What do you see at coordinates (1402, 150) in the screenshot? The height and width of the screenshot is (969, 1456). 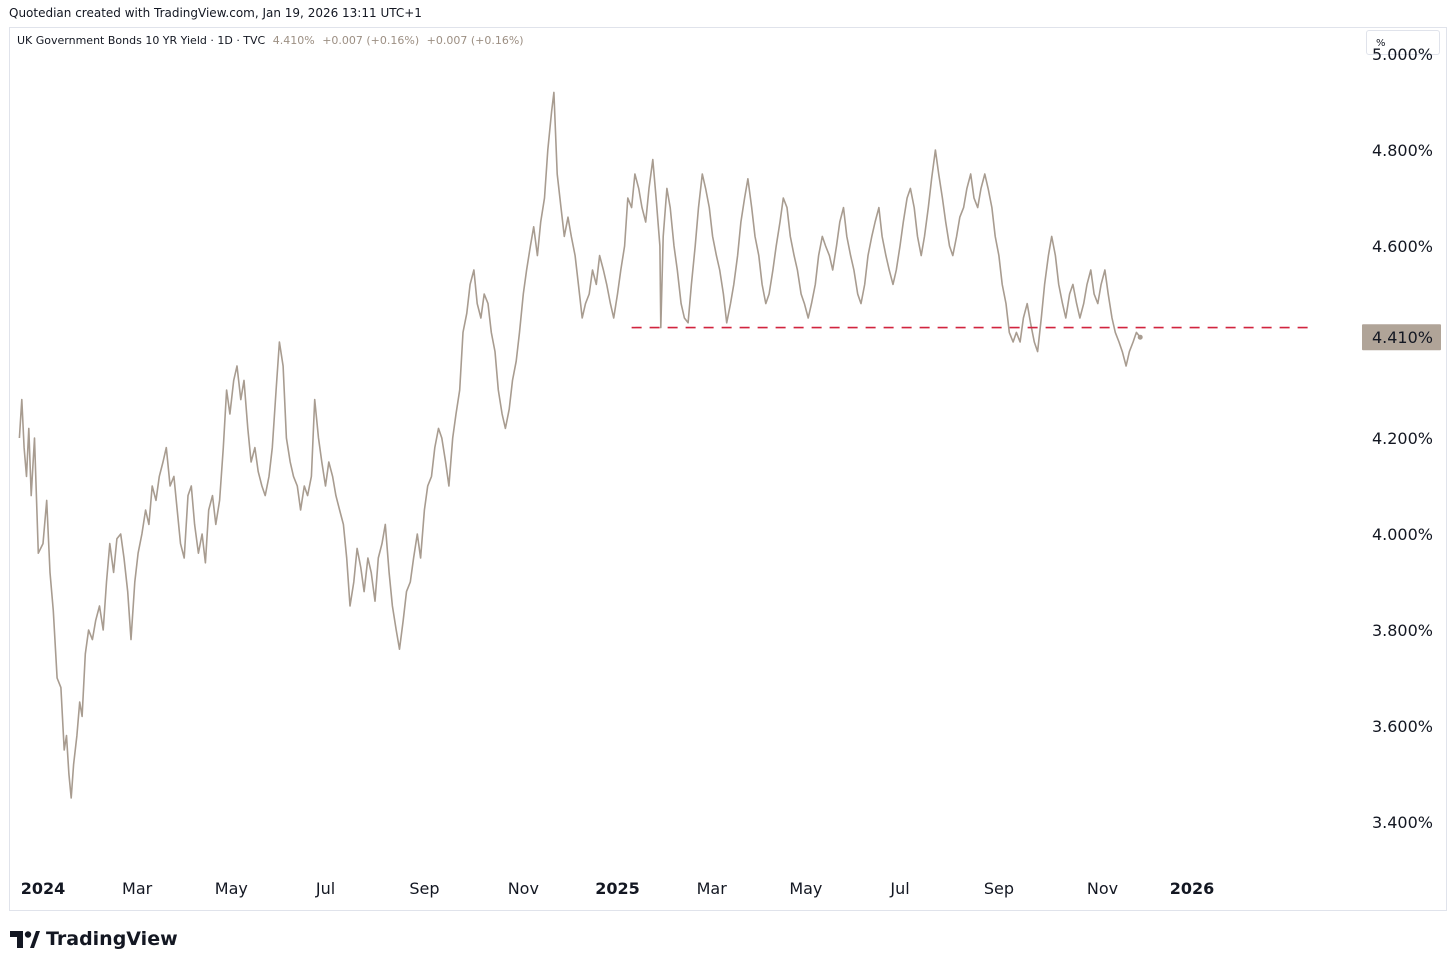 I see `y-tick-label: 4.800%` at bounding box center [1402, 150].